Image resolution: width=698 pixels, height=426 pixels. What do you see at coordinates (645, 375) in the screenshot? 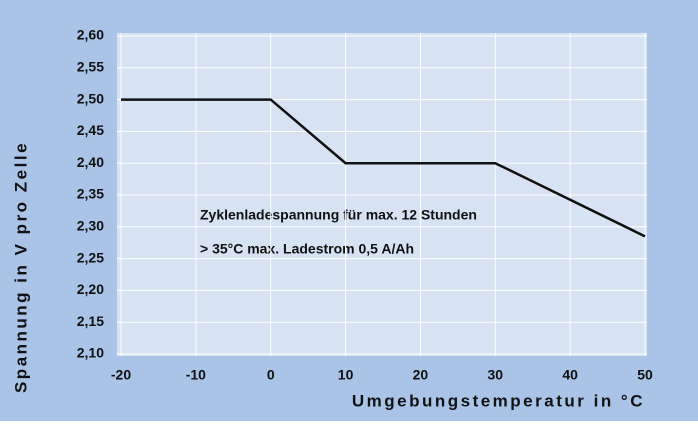
I see `x-tick-label: 50` at bounding box center [645, 375].